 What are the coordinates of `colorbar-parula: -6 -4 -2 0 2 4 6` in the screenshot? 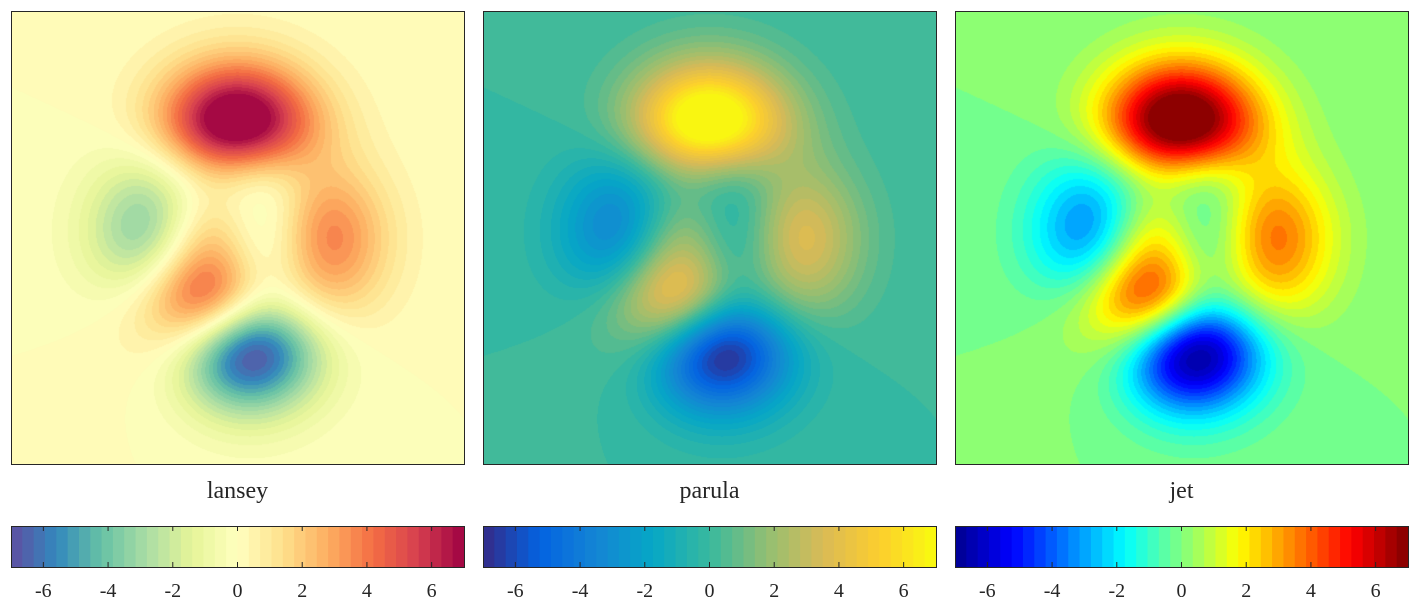 It's located at (710, 564).